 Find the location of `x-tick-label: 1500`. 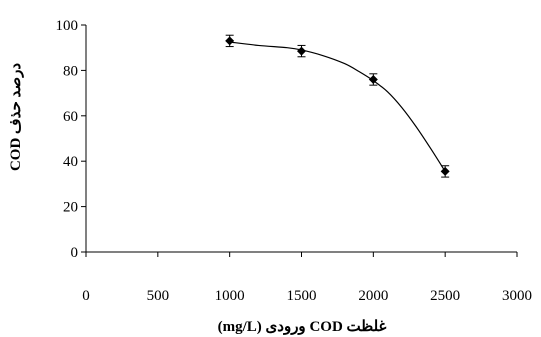

x-tick-label: 1500 is located at coordinates (302, 296).